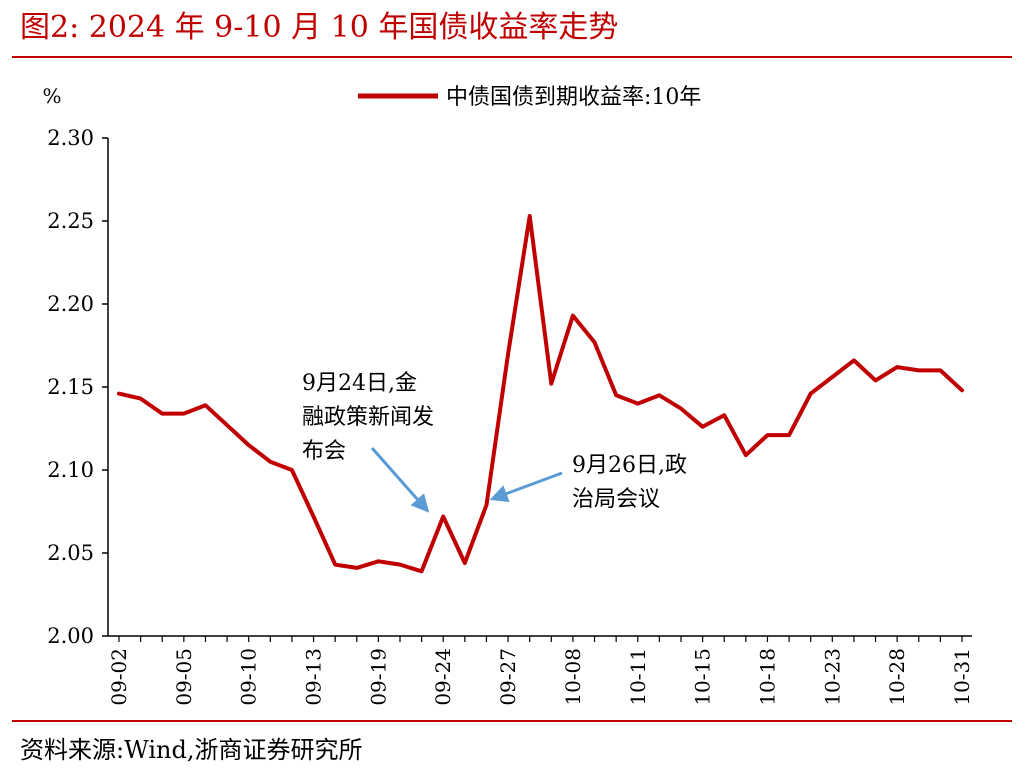 This screenshot has width=1027, height=780. What do you see at coordinates (897, 677) in the screenshot?
I see `x-tick-label: 10-28` at bounding box center [897, 677].